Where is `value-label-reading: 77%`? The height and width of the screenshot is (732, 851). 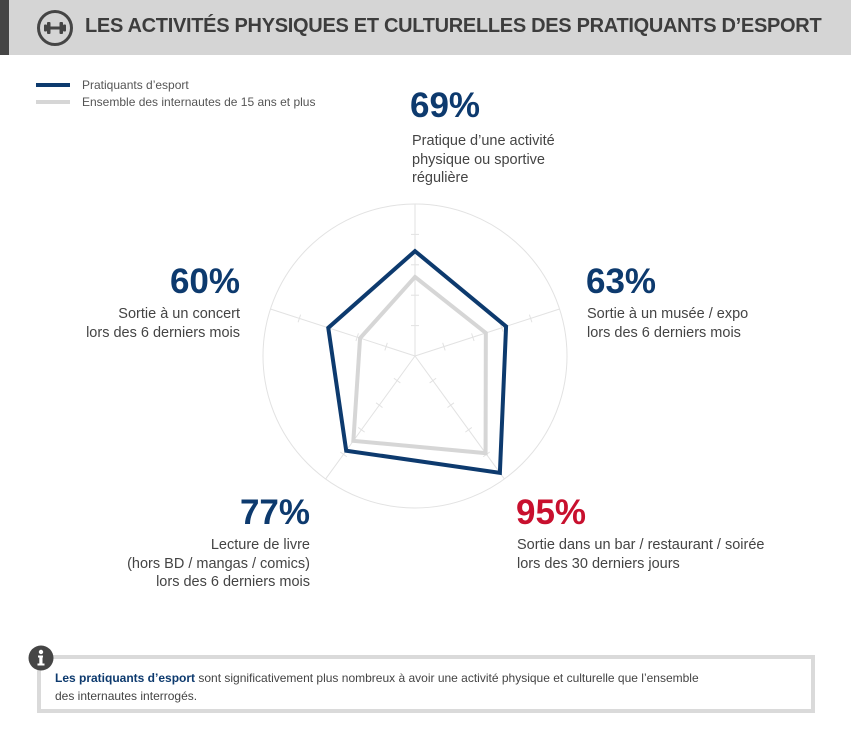 value-label-reading: 77% is located at coordinates (274, 512).